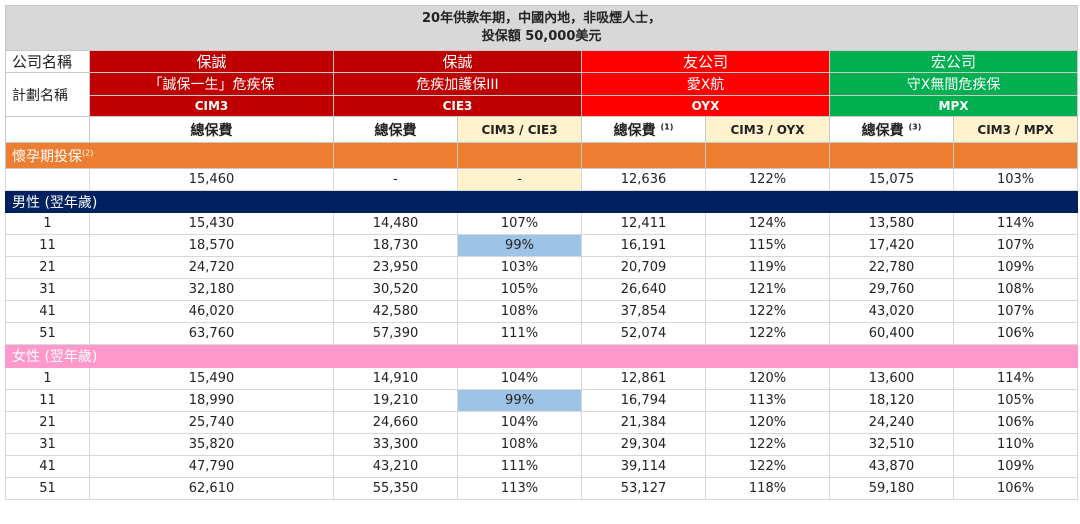 The width and height of the screenshot is (1080, 524). Describe the element at coordinates (643, 422) in the screenshot. I see `cell-premium-oyx: 21,384` at that location.